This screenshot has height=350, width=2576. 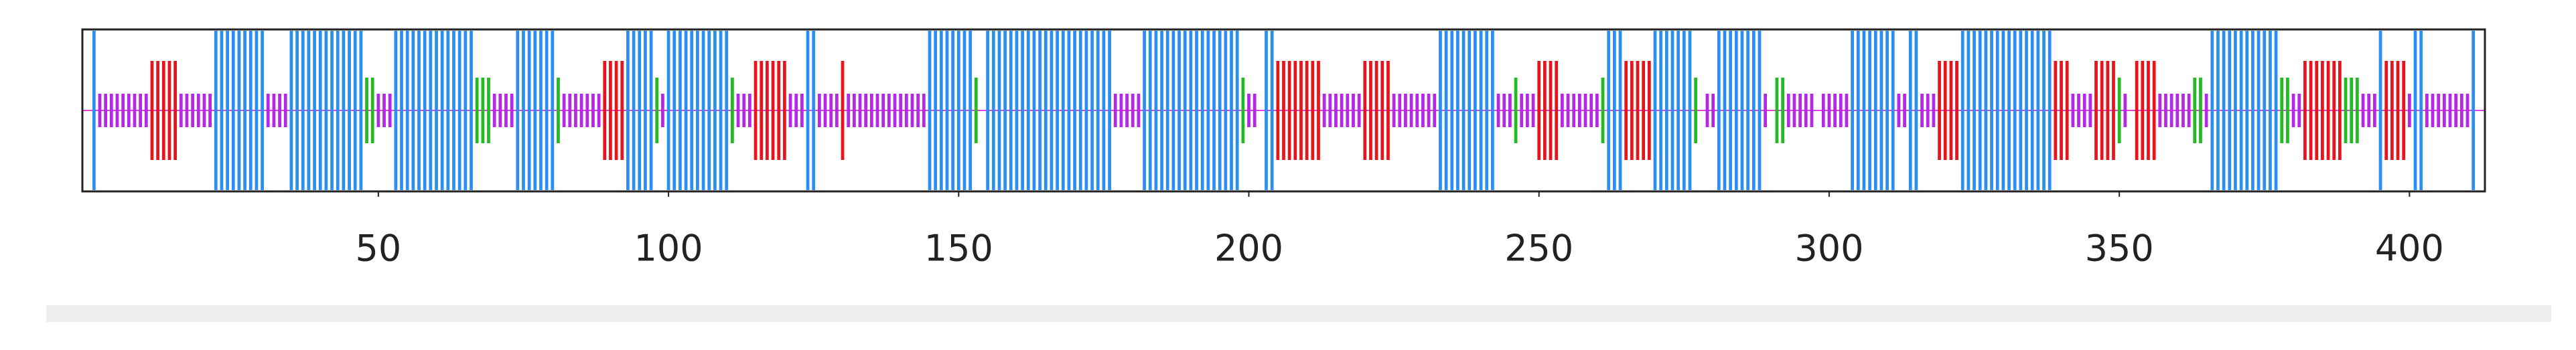 I want to click on x-tick-label: 200, so click(x=1248, y=249).